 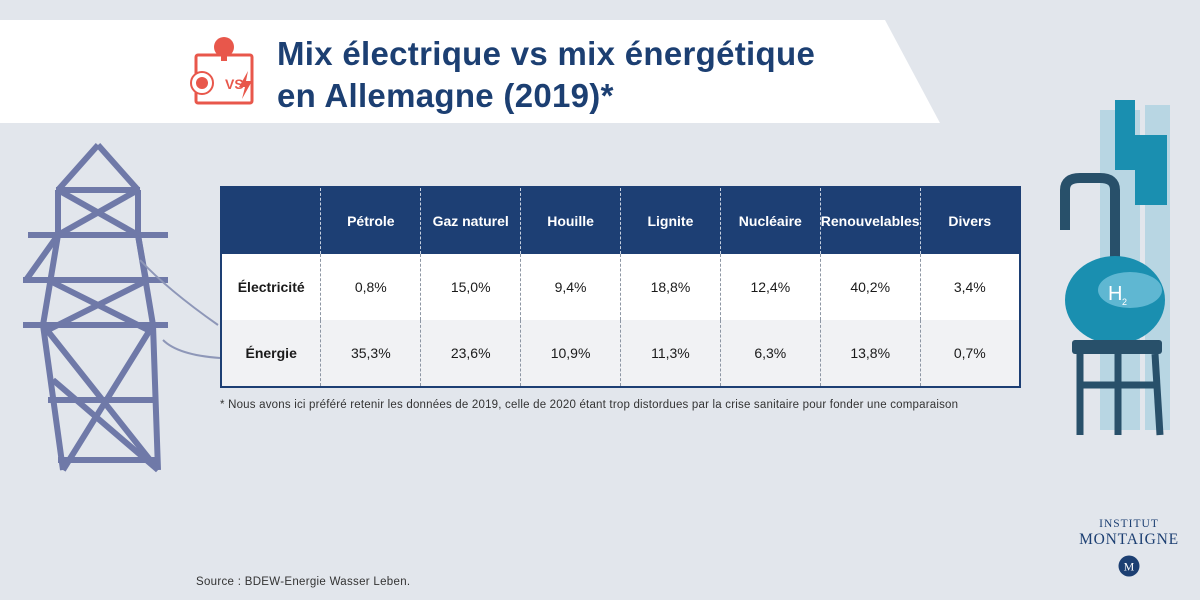 What do you see at coordinates (271, 287) in the screenshot?
I see `row-label: Électricité` at bounding box center [271, 287].